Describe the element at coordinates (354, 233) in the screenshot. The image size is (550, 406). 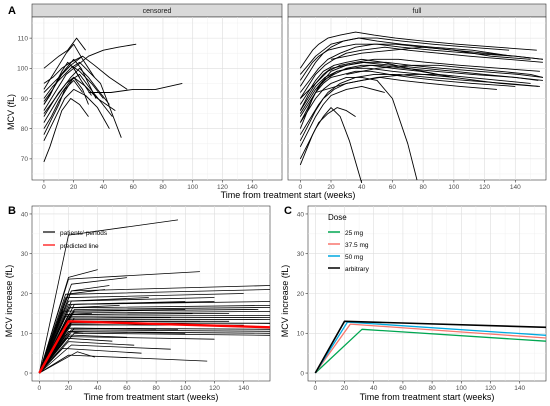
I see `legend-label-25mg: 25 mg` at that location.